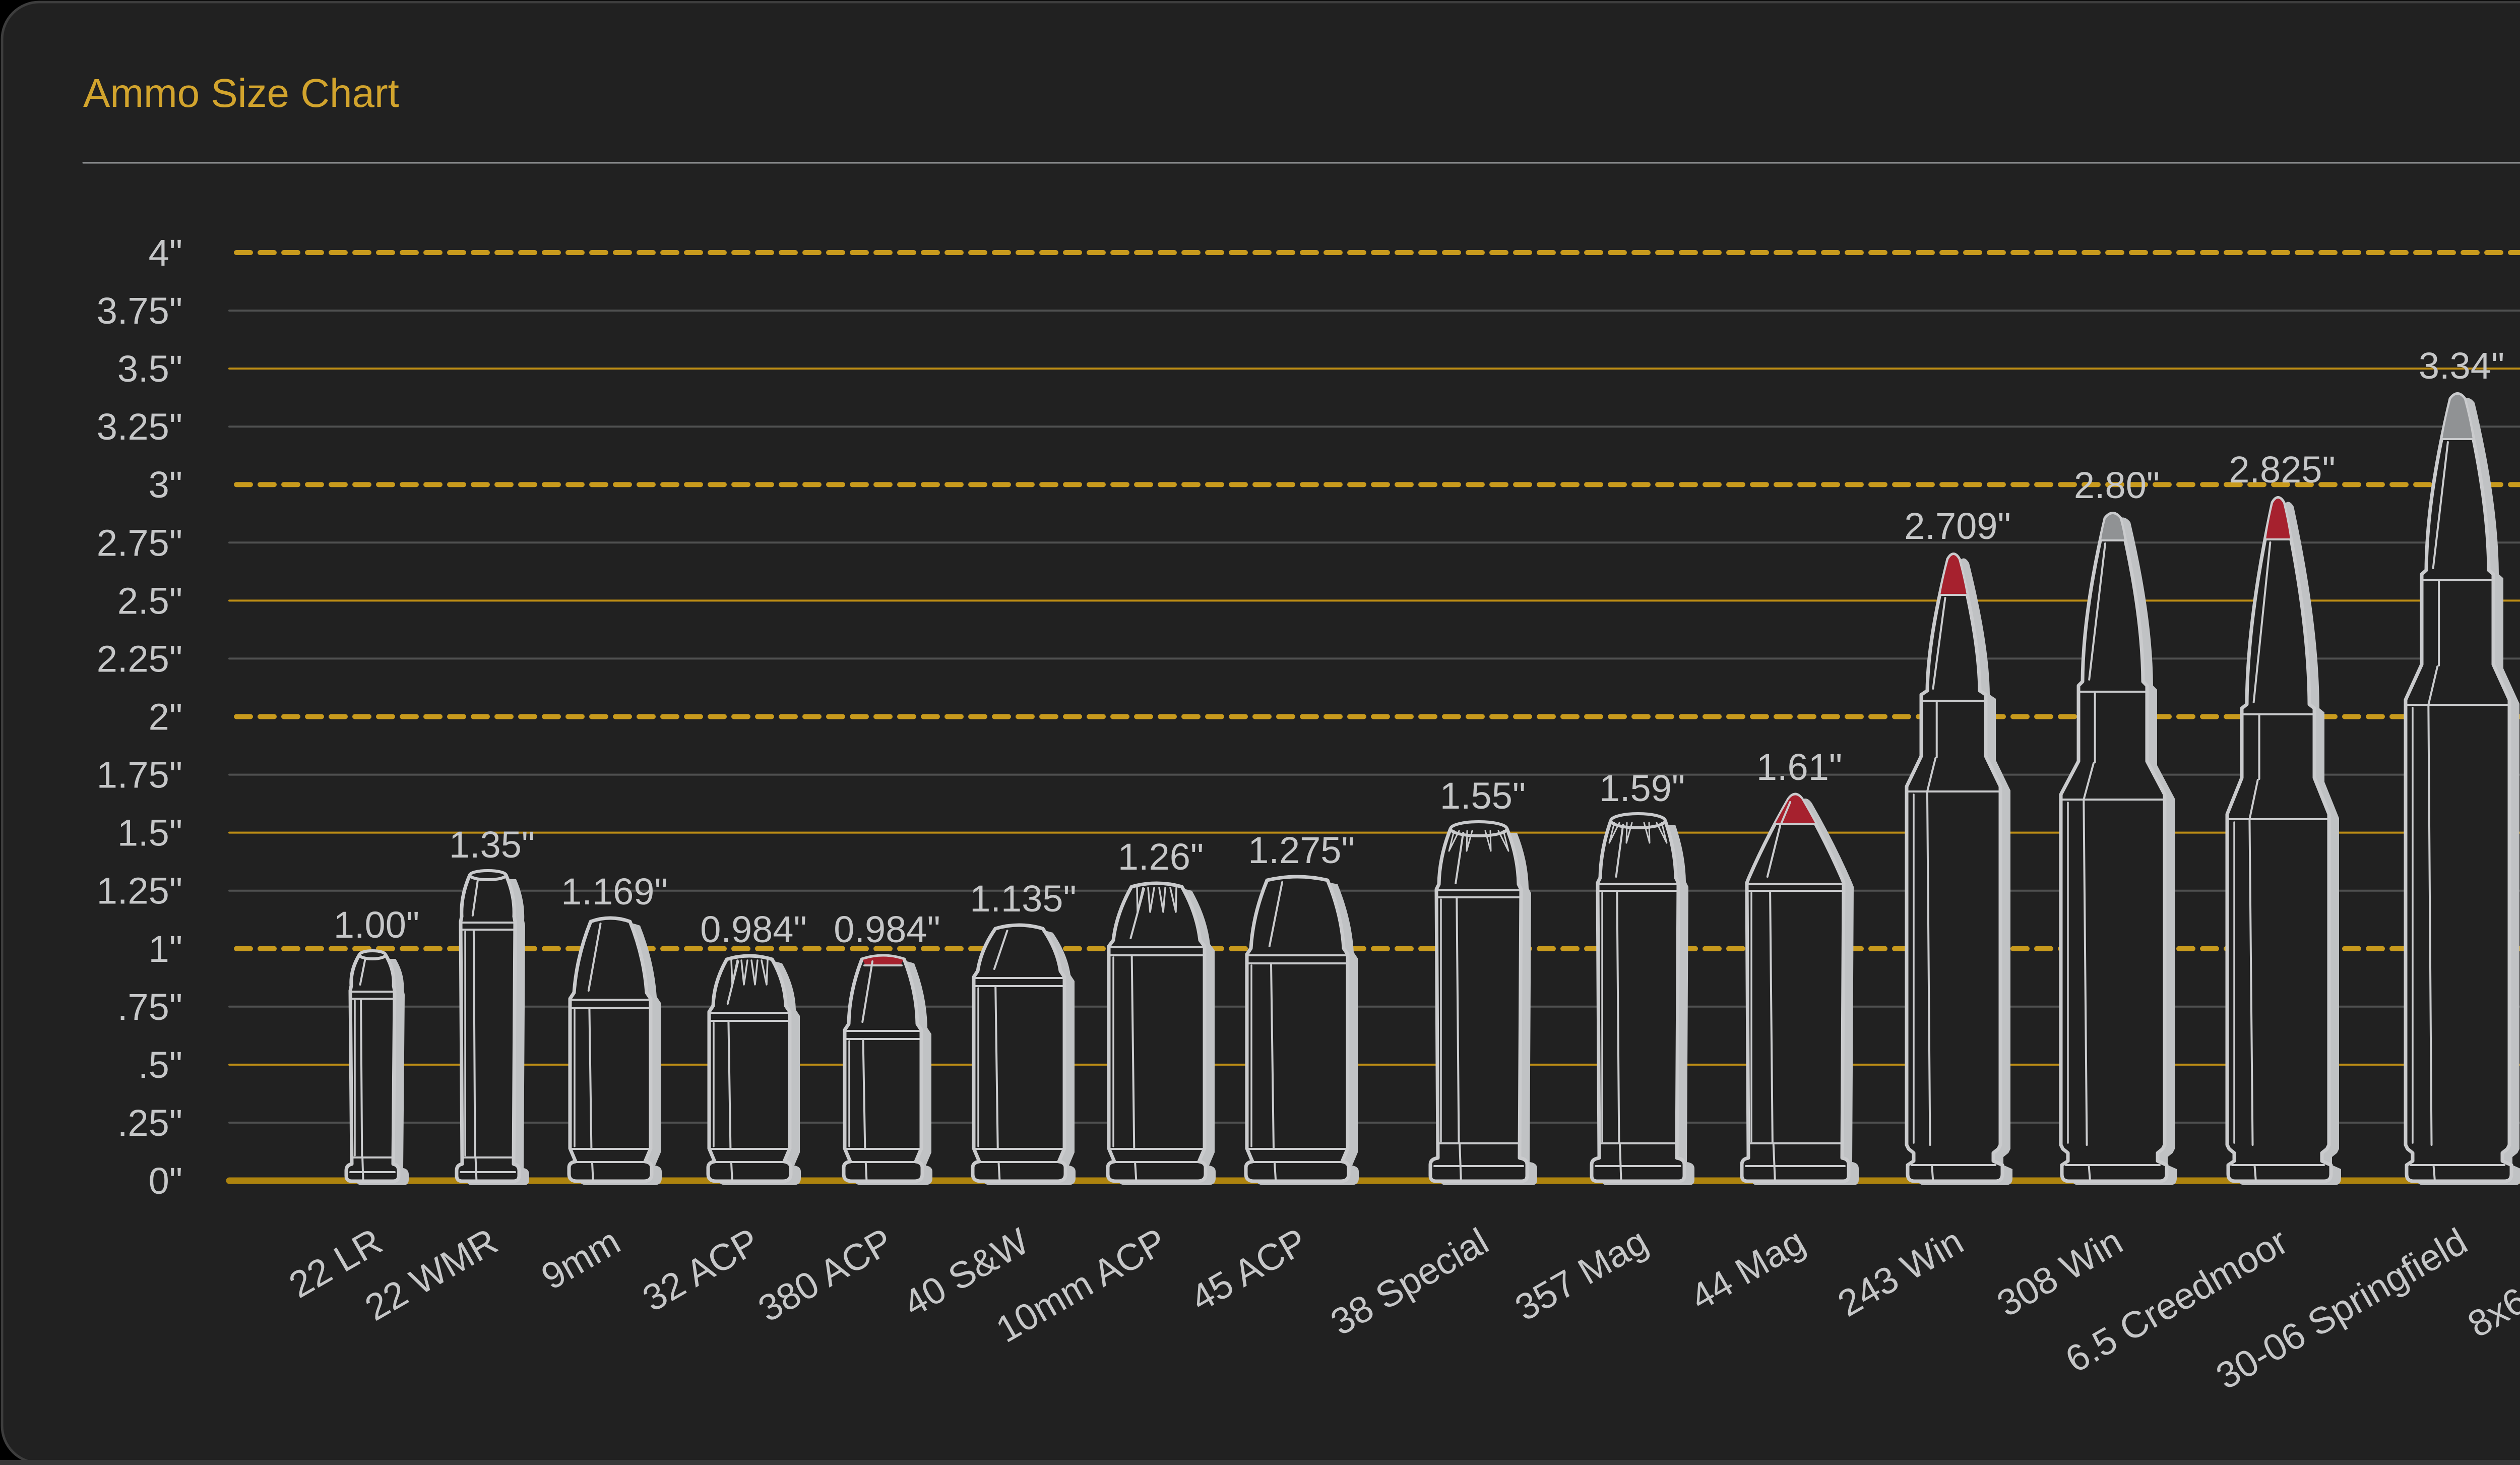  I want to click on svg-text: 1", so click(166, 949).